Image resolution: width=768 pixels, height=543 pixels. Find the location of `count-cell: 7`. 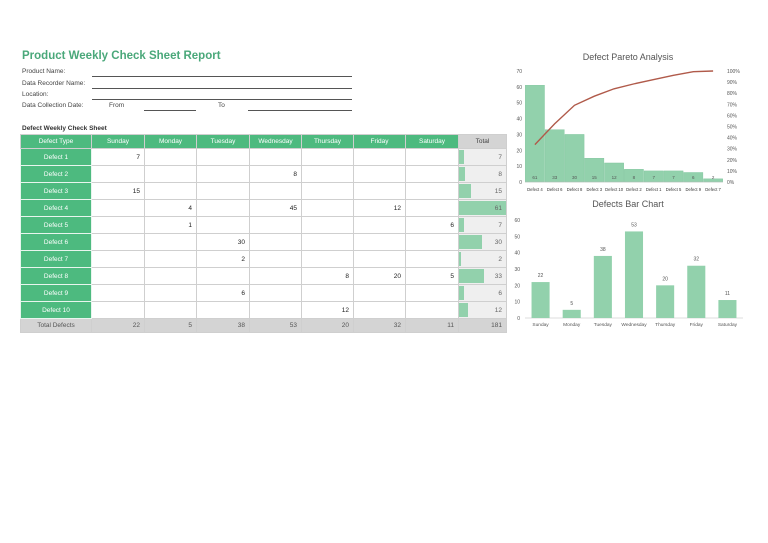

count-cell: 7 is located at coordinates (118, 157).